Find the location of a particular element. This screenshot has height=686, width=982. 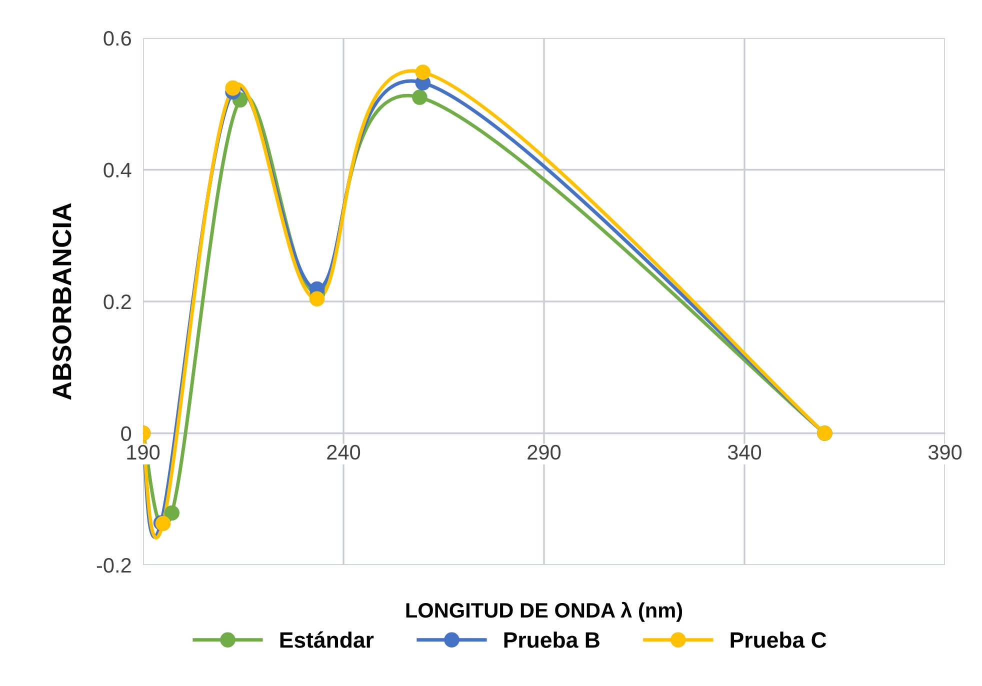

y-tick-label: 0.2 is located at coordinates (117, 302).